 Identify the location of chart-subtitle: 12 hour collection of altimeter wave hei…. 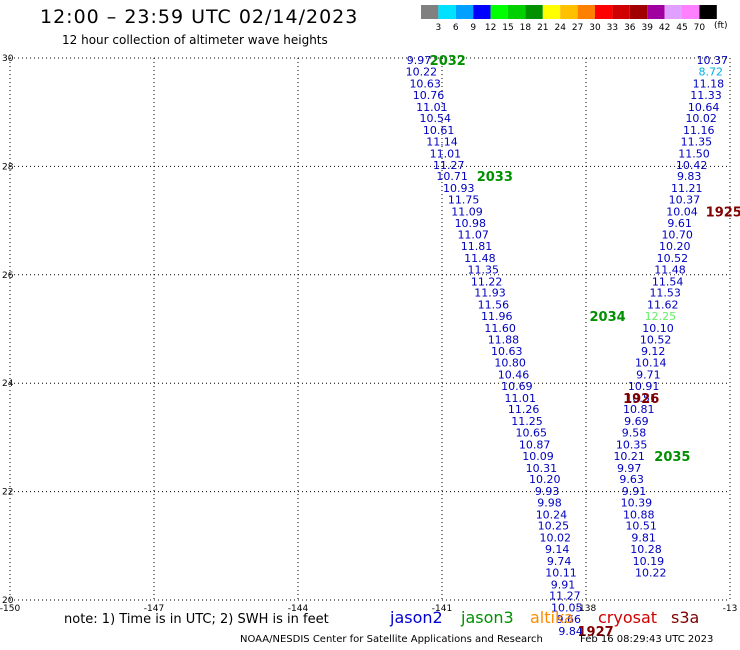
(195, 40).